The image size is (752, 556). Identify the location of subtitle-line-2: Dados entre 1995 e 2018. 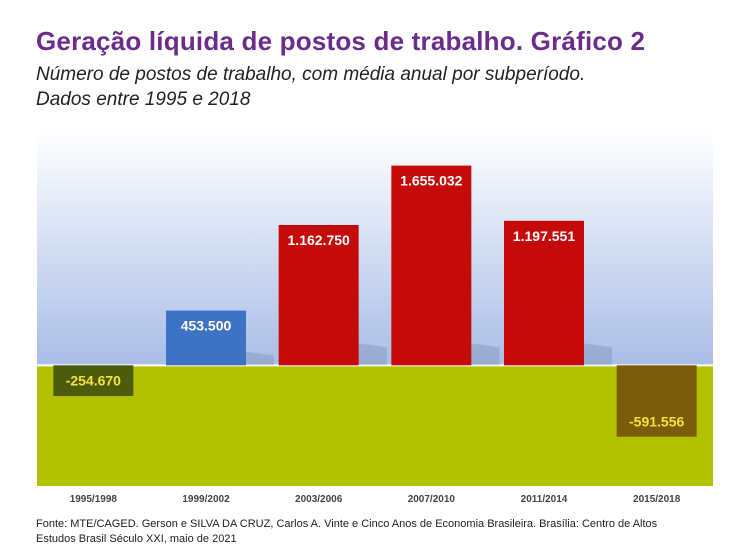
(143, 99).